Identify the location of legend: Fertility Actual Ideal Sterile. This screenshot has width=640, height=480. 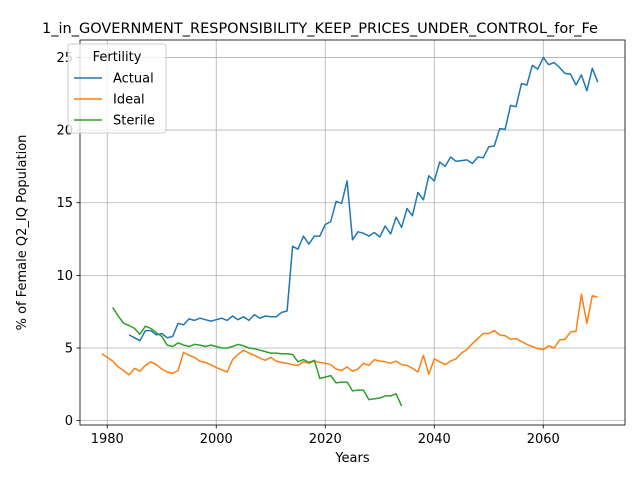
(117, 88).